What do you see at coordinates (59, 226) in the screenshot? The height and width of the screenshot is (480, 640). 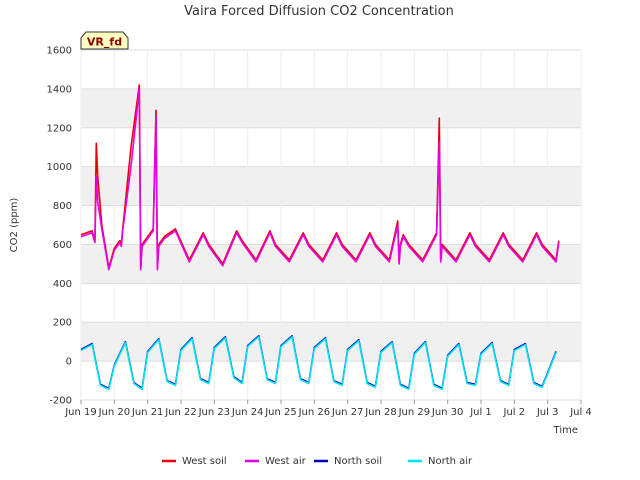 I see `y-axis-ticks: -200 0 200 400 600 800 1000 1200 1400 1600` at bounding box center [59, 226].